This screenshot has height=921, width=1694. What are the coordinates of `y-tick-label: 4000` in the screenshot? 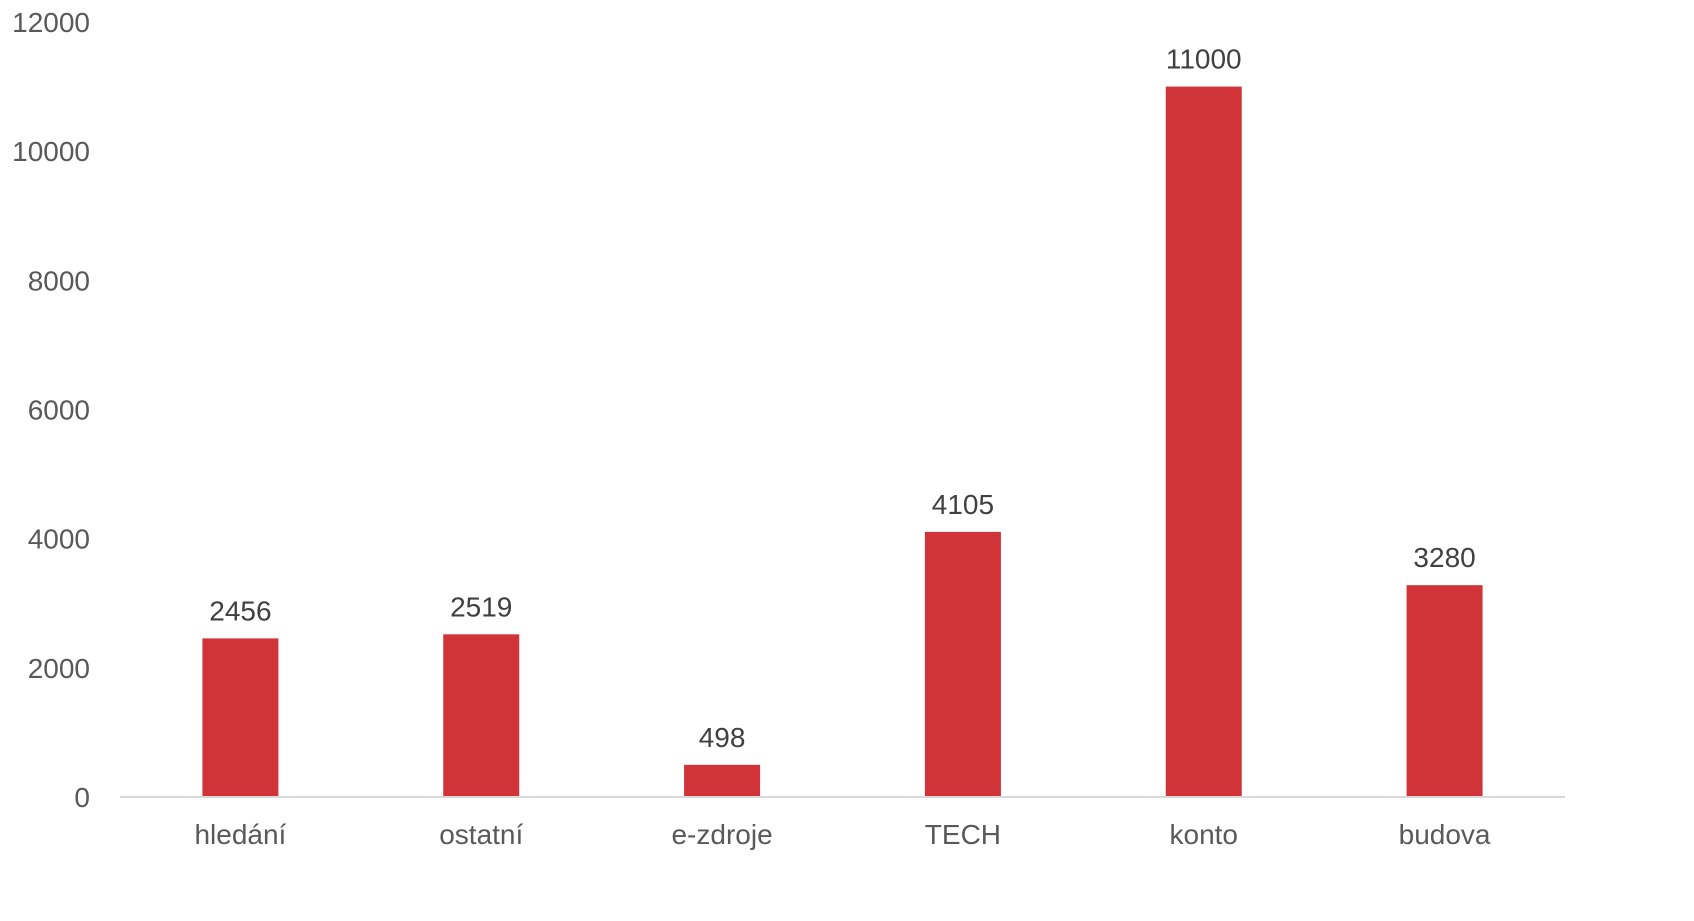 It's located at (59, 539).